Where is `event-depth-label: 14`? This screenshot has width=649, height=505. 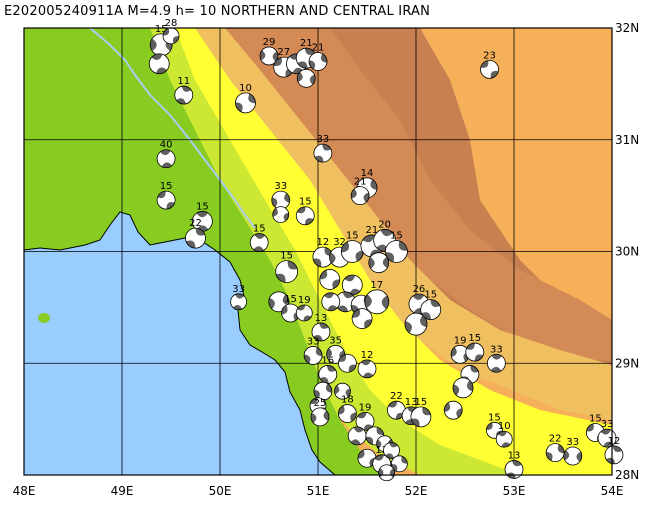
event-depth-label: 14 is located at coordinates (367, 173).